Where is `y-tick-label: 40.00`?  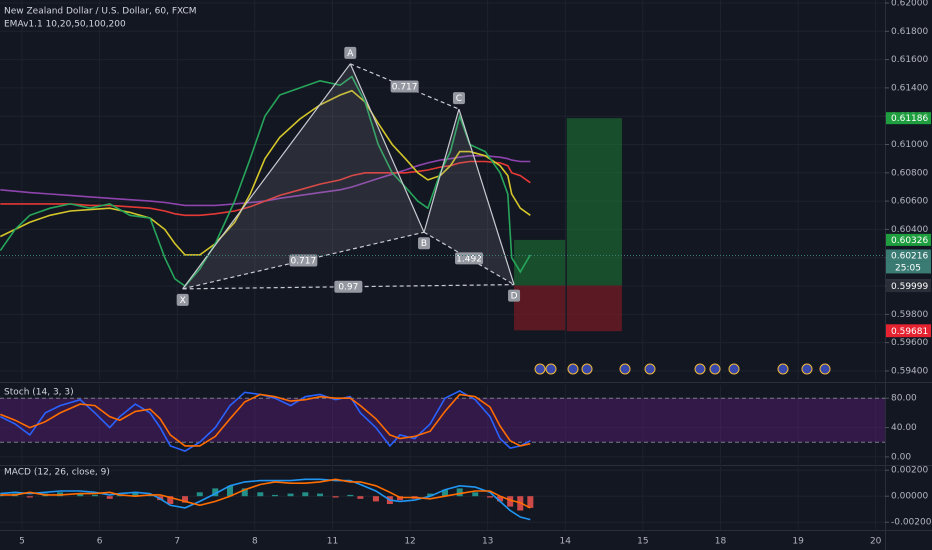 y-tick-label: 40.00 is located at coordinates (904, 428).